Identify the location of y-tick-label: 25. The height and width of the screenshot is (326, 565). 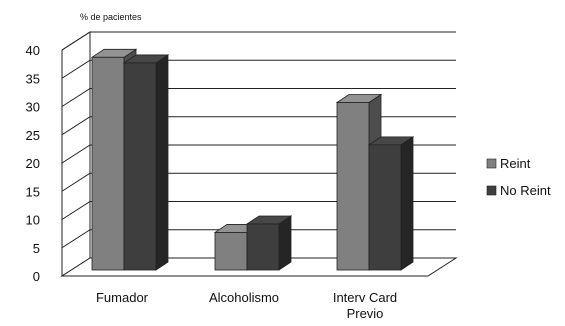
(33, 135).